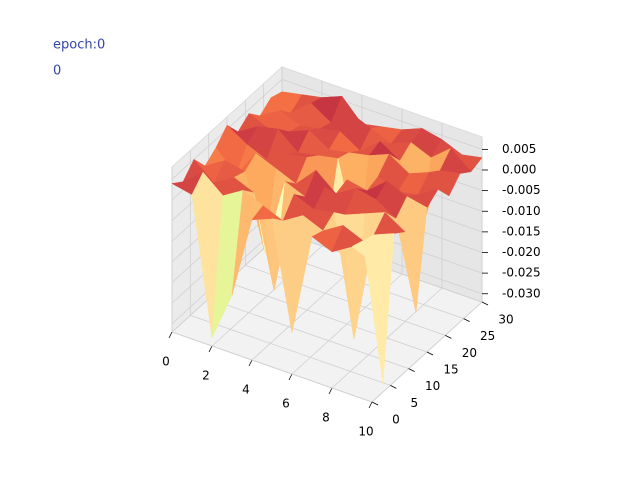  I want to click on y-tick-label: 20, so click(469, 353).